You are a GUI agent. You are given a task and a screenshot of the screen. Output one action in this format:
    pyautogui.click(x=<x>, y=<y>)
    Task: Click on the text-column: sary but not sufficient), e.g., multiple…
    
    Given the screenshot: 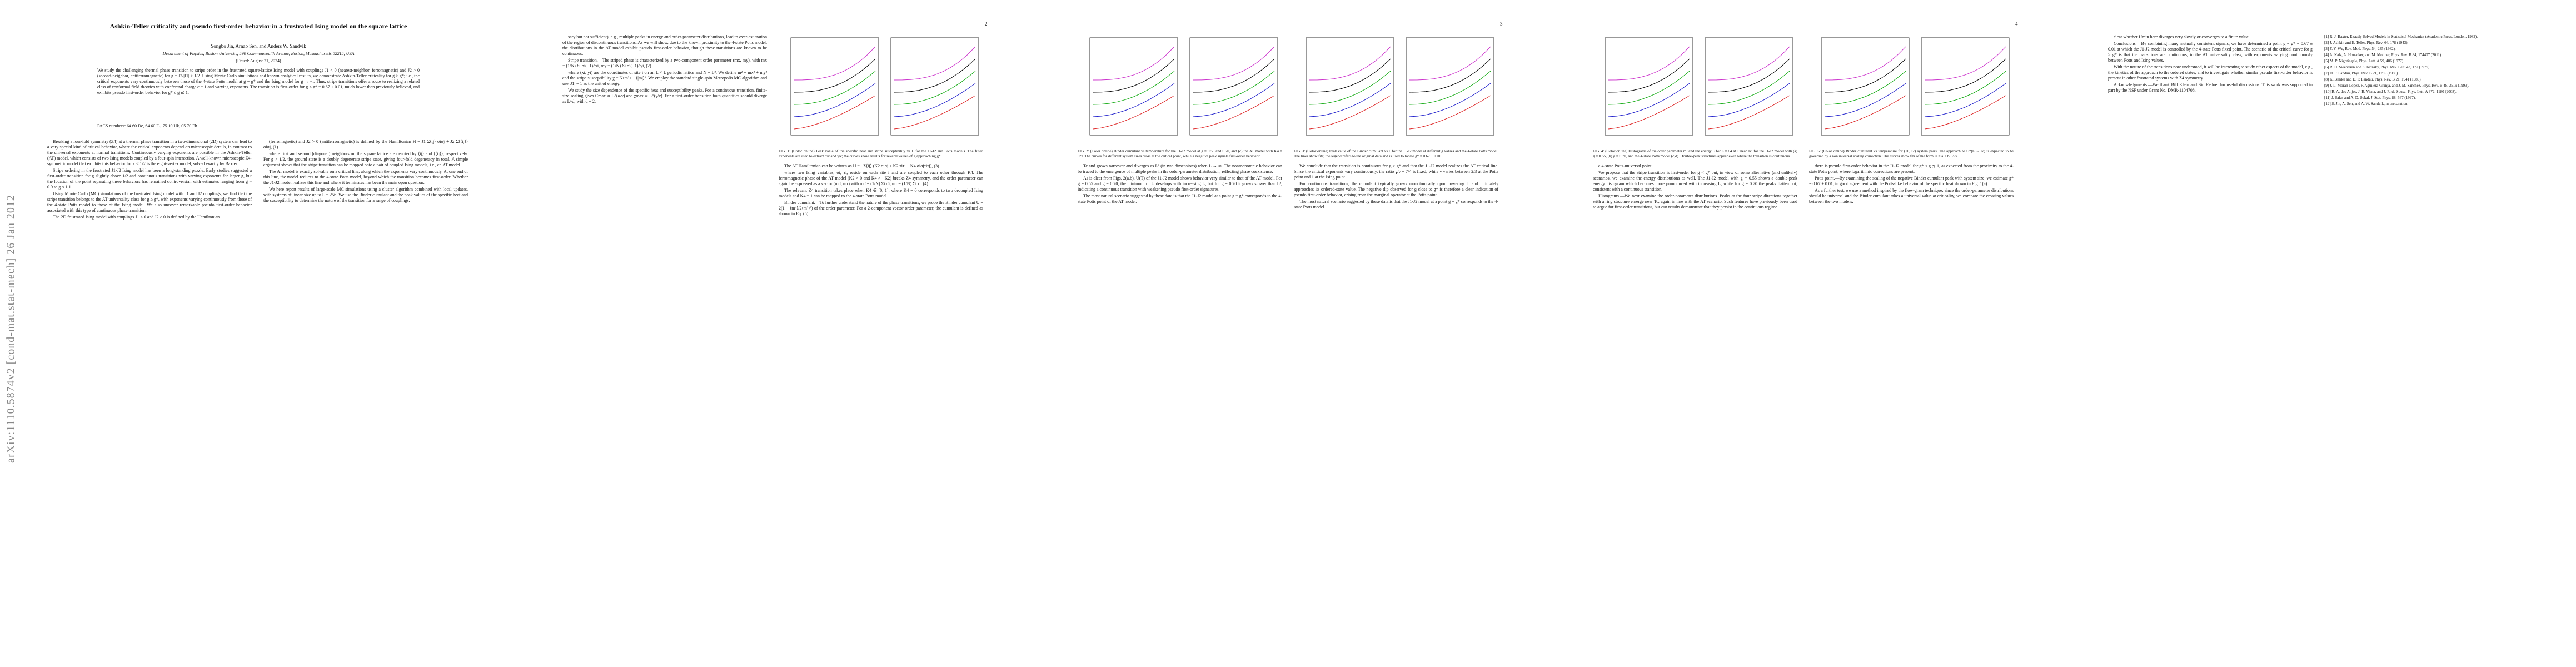 What is the action you would take?
    pyautogui.click(x=664, y=70)
    